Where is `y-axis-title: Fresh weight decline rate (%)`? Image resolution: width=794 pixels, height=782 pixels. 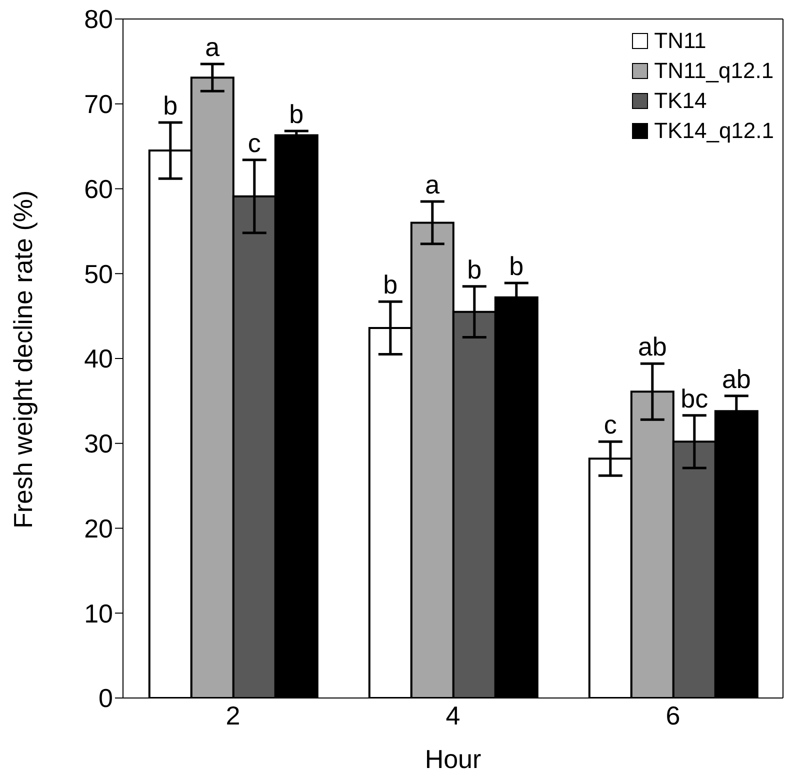
y-axis-title: Fresh weight decline rate (%) is located at coordinates (23, 359).